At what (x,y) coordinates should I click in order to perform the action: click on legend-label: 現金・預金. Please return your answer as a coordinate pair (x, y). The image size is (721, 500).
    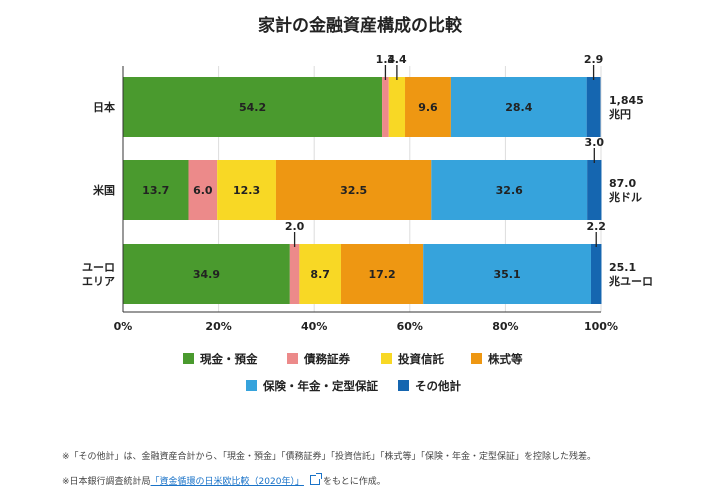
    Looking at the image, I should click on (229, 359).